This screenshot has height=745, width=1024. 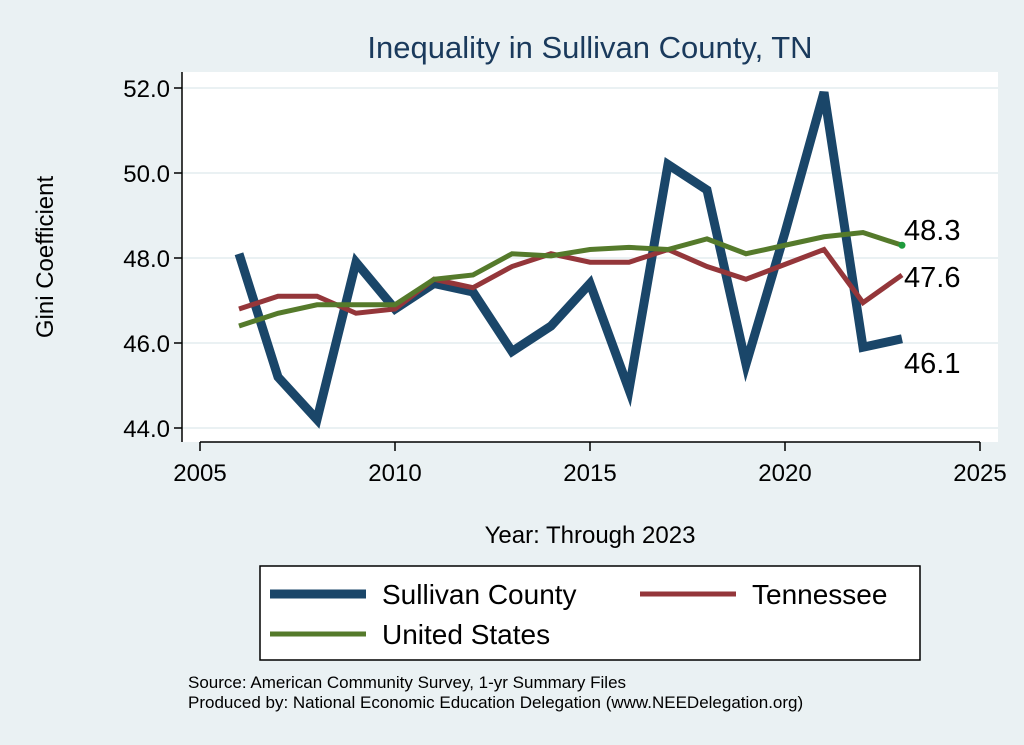 What do you see at coordinates (146, 344) in the screenshot?
I see `y-tick-label: 46.0` at bounding box center [146, 344].